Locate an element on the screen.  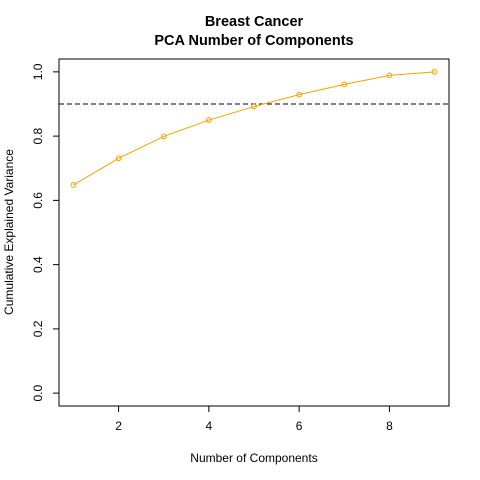
chart-title-line2: PCA Number of Components is located at coordinates (253, 41).